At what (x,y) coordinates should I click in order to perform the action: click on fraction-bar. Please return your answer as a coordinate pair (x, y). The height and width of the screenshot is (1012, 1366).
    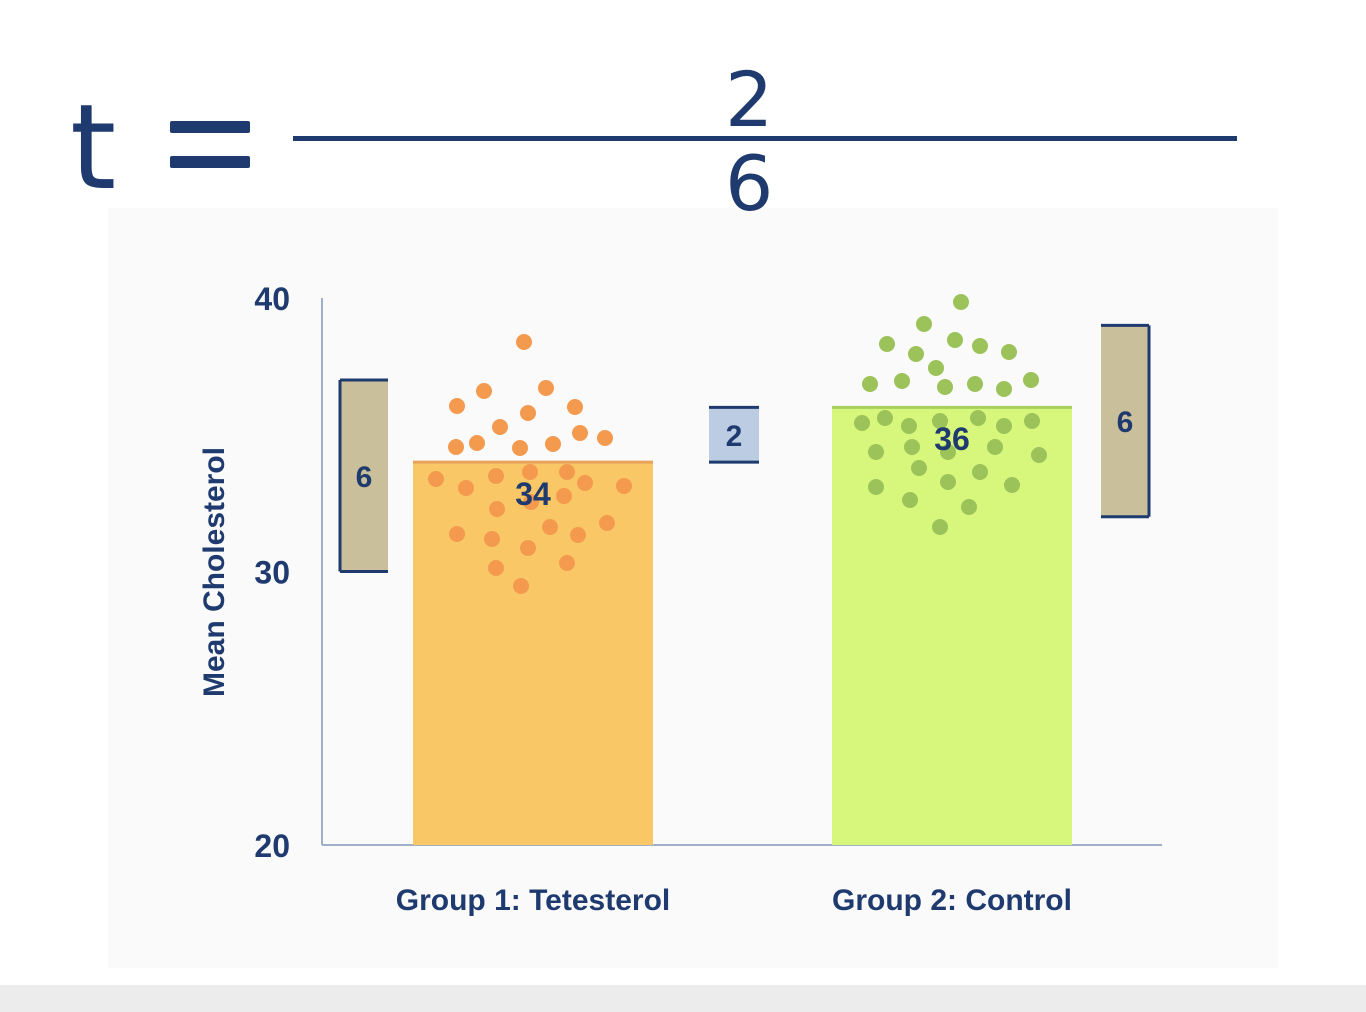
    Looking at the image, I should click on (765, 138).